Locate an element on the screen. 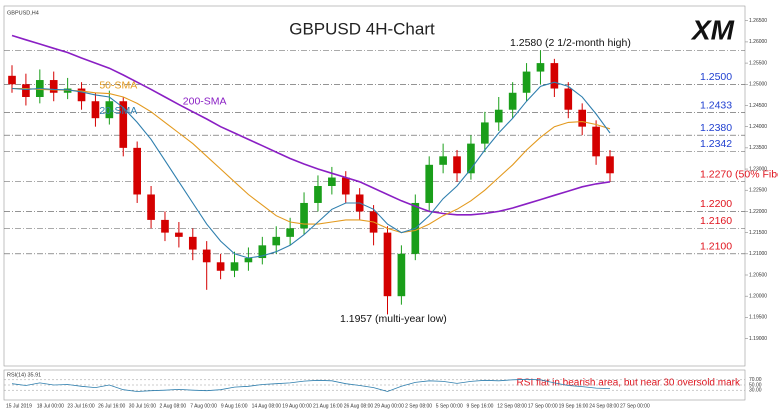 The height and width of the screenshot is (413, 778). chart-title: GBPUSD 4H-Chart is located at coordinates (362, 28).